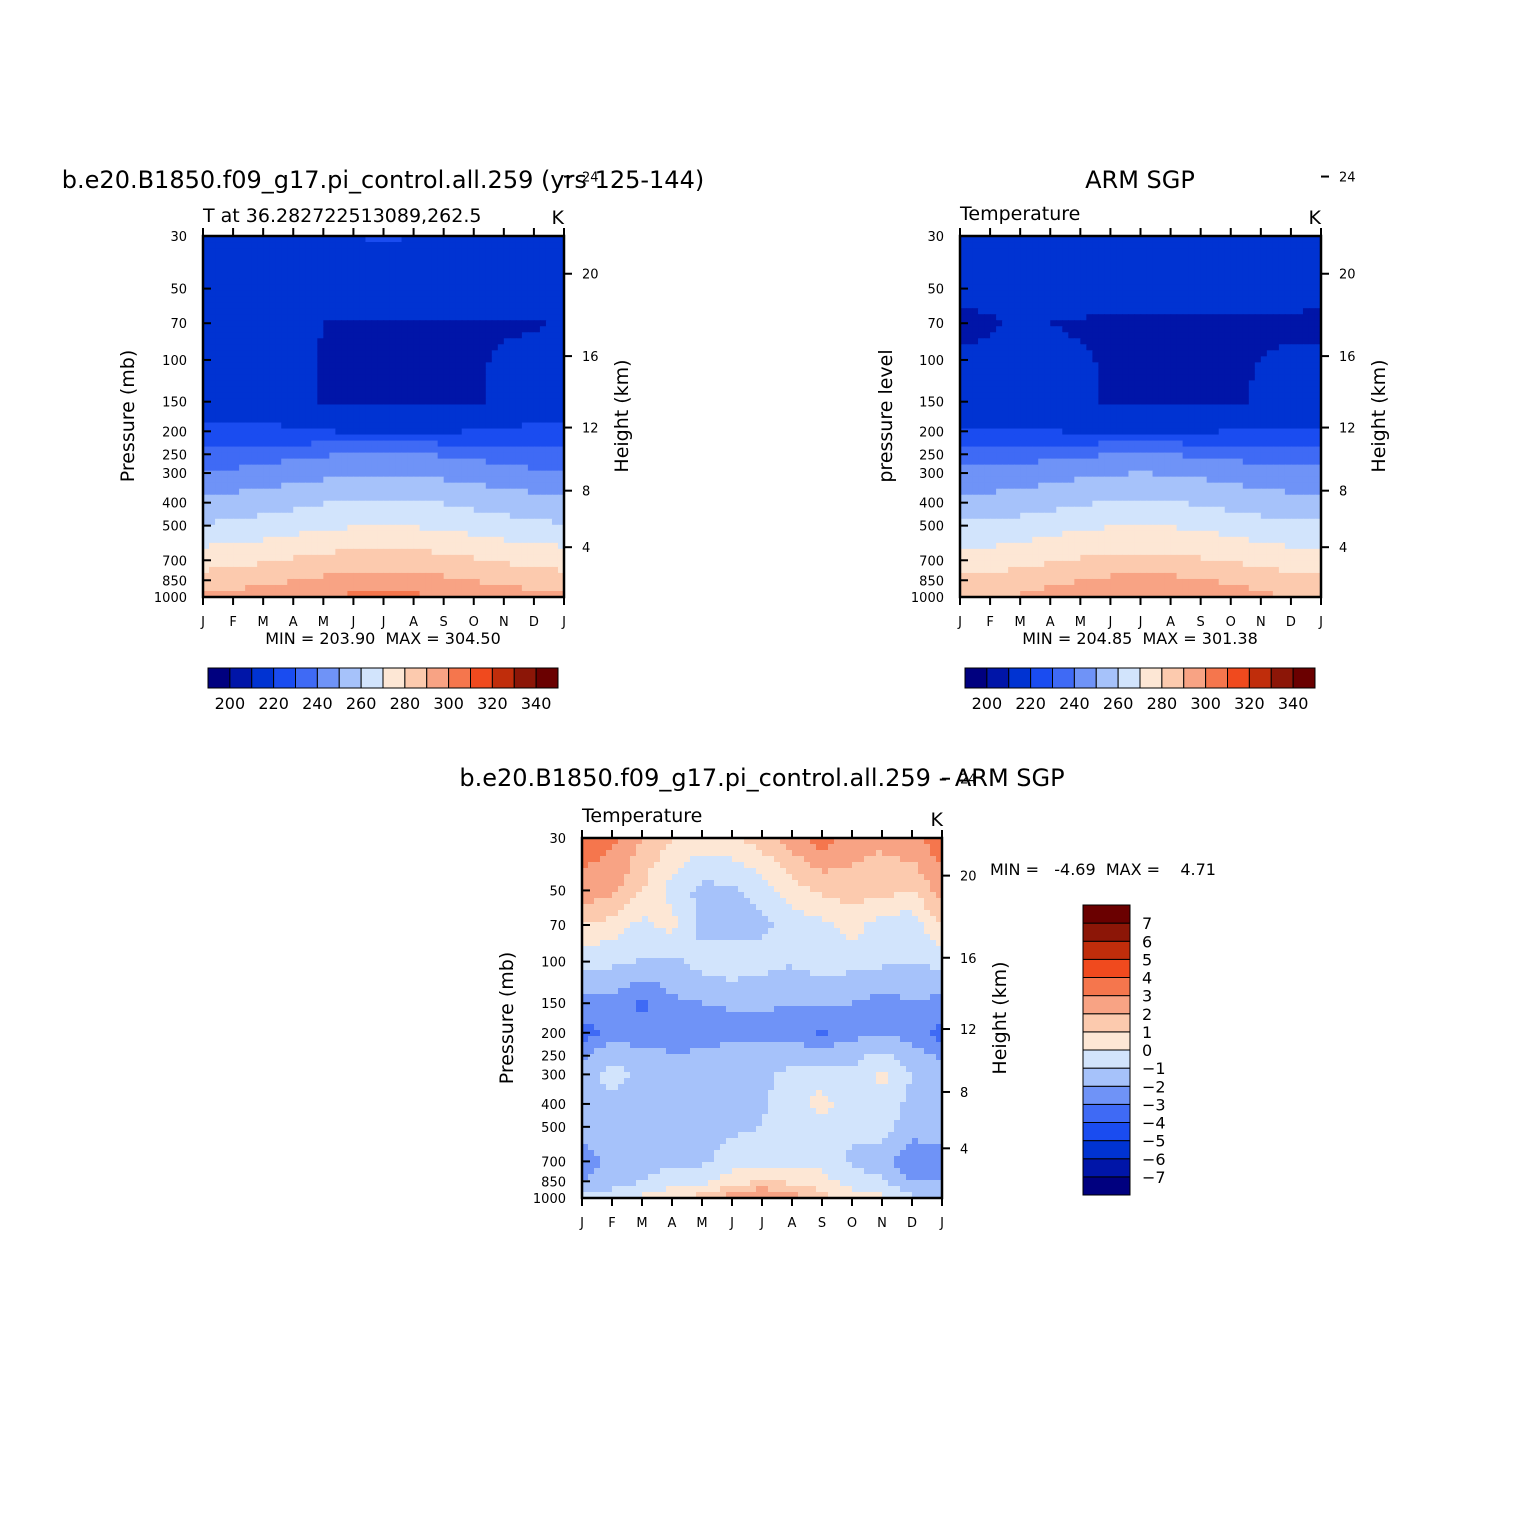  I want to click on x-tick-label: N, so click(504, 622).